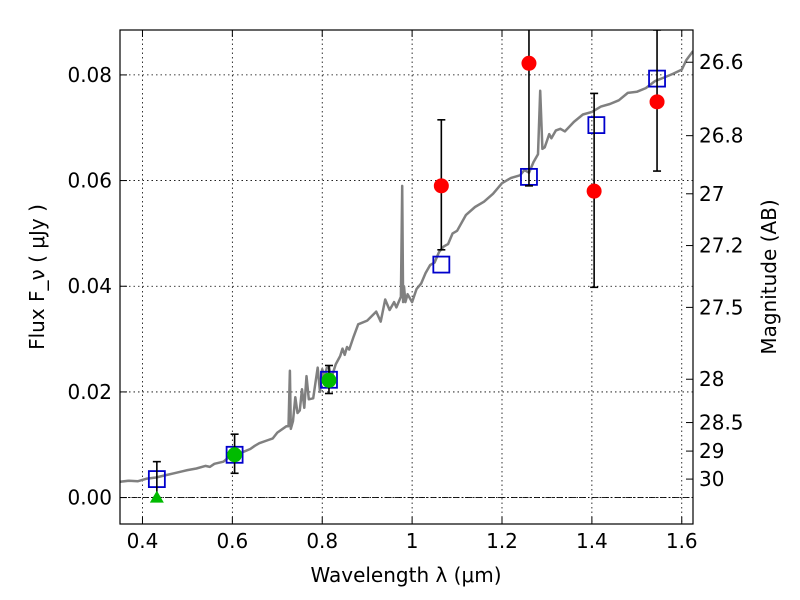 This screenshot has height=600, width=800. Describe the element at coordinates (322, 541) in the screenshot. I see `x-tick-label: 0.8` at that location.